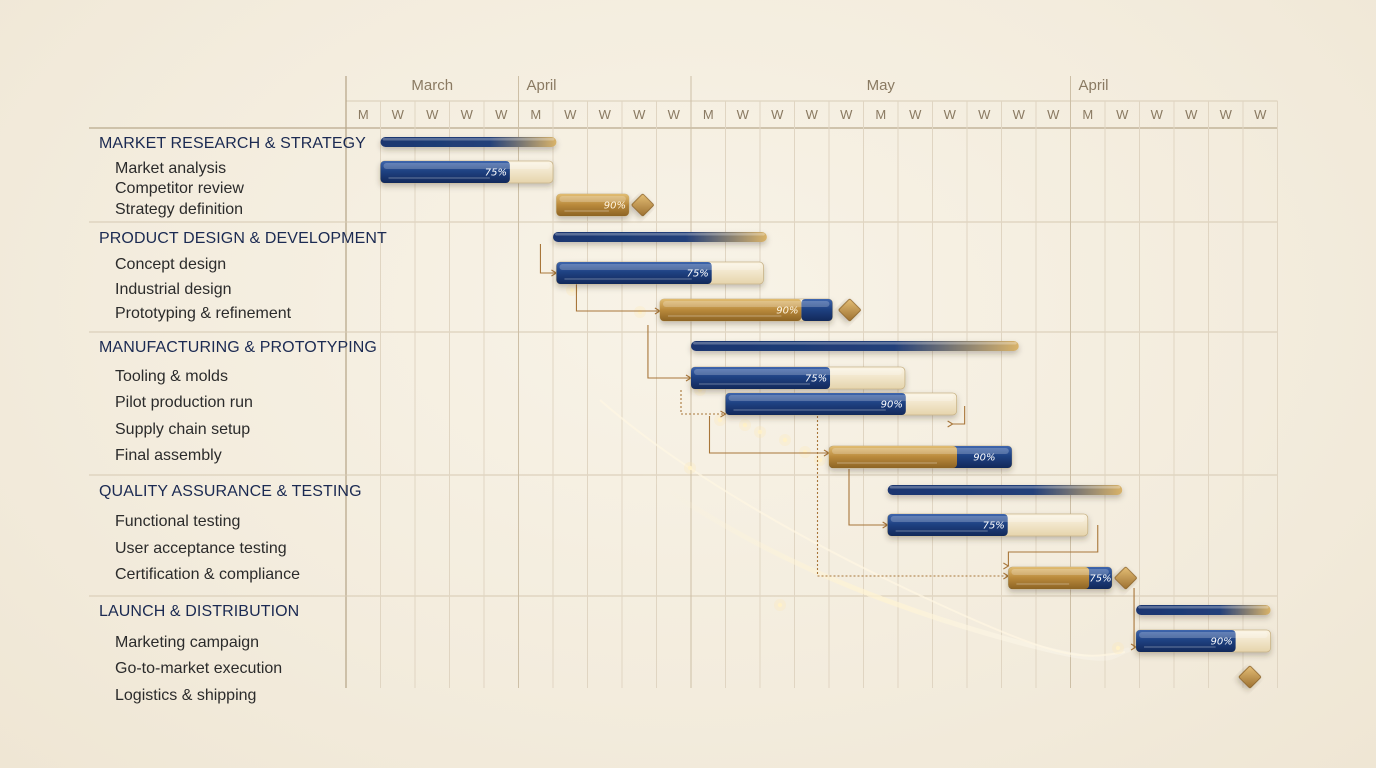 The image size is (1376, 768). What do you see at coordinates (1093, 85) in the screenshot?
I see `month-label: April` at bounding box center [1093, 85].